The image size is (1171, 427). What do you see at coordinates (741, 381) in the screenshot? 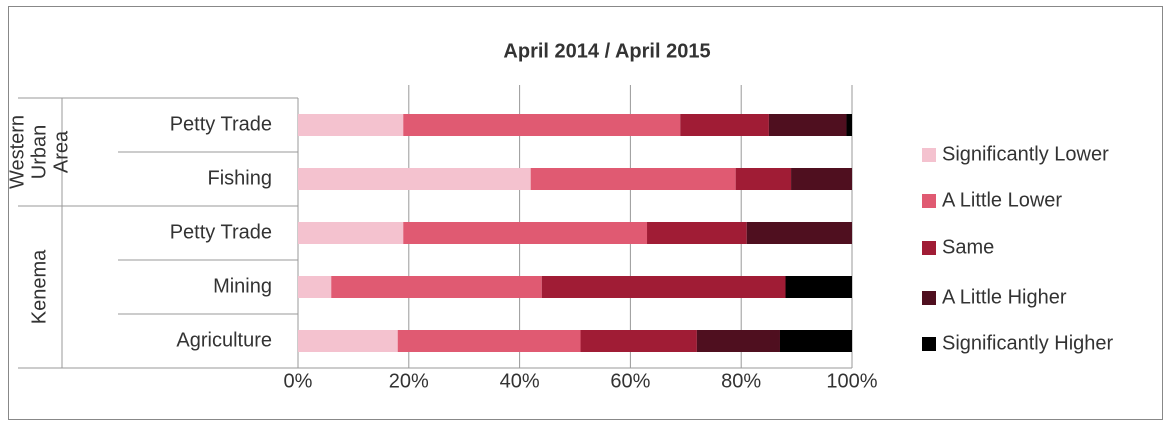
I see `x-tick-label: 80%` at bounding box center [741, 381].